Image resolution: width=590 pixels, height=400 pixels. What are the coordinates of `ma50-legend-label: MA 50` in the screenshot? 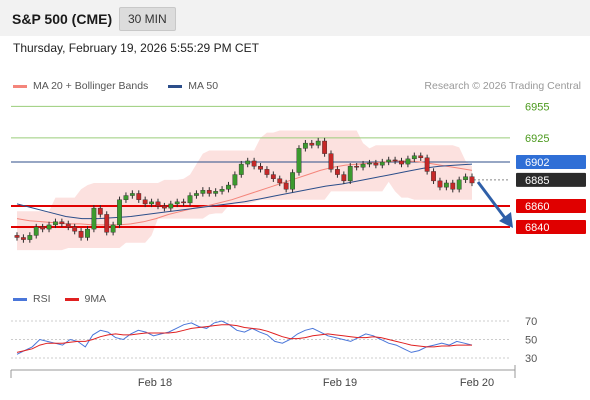 It's located at (203, 86).